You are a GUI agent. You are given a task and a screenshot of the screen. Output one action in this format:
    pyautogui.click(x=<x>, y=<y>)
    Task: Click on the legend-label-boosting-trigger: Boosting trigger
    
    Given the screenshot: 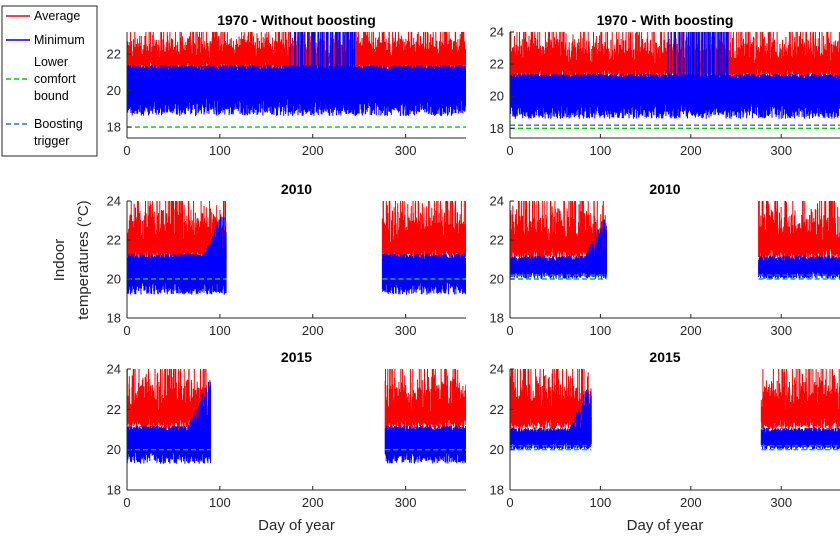 What is the action you would take?
    pyautogui.click(x=58, y=132)
    